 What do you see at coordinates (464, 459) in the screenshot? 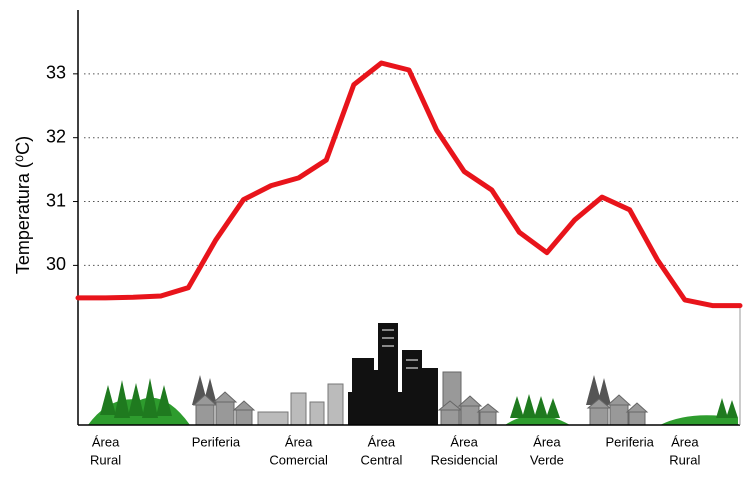
I see `x-category-label: Residencial` at bounding box center [464, 459].